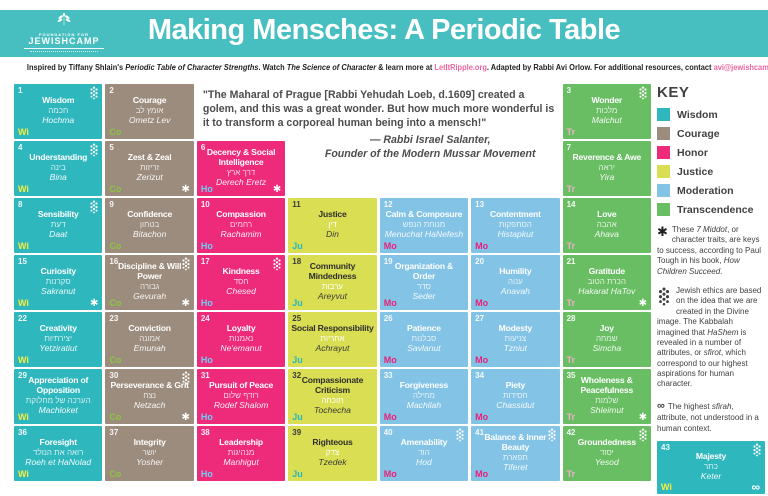 Image resolution: width=768 pixels, height=496 pixels. I want to click on tile-transliteration: Ahava, so click(606, 234).